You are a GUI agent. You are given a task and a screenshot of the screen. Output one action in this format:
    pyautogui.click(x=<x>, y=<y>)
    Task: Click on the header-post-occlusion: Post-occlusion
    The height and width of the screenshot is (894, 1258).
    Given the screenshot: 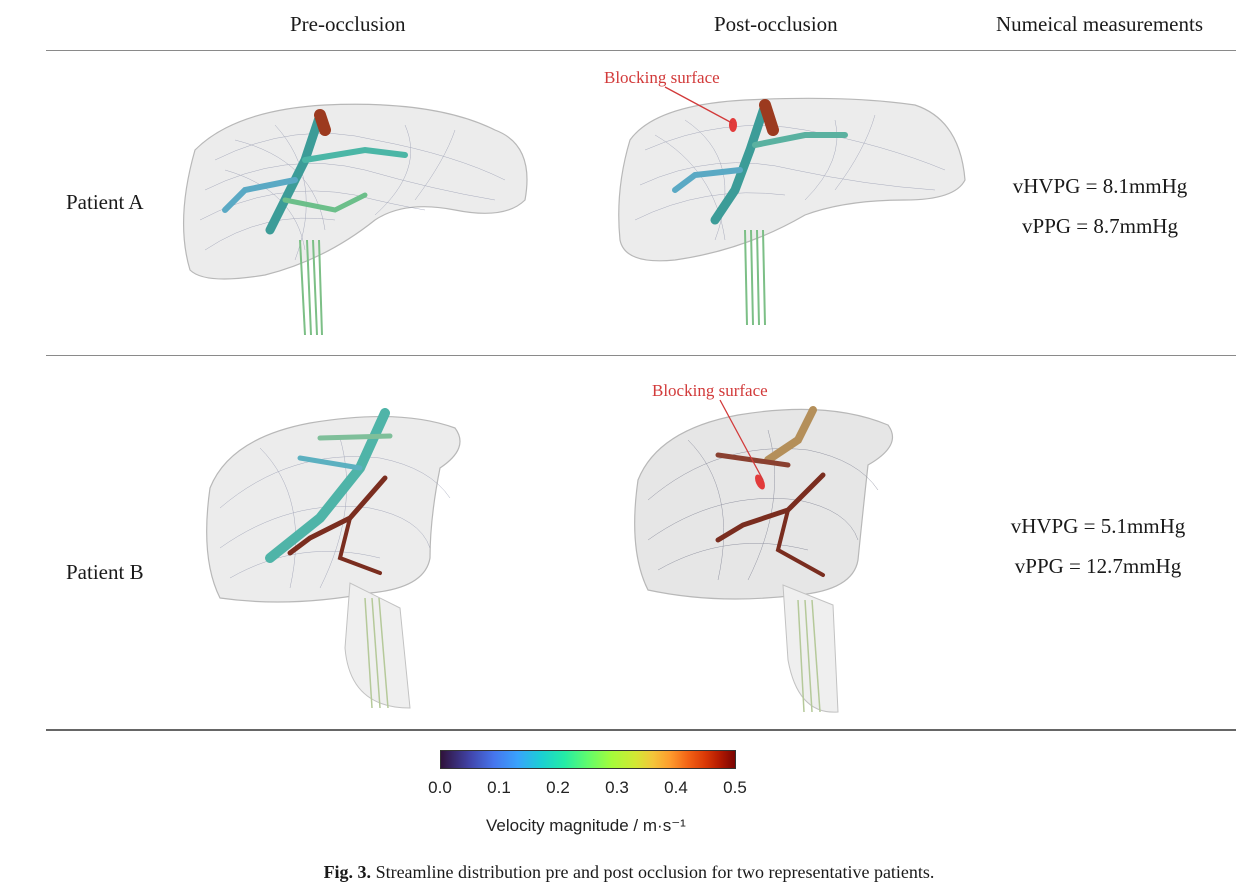 What is the action you would take?
    pyautogui.click(x=776, y=24)
    